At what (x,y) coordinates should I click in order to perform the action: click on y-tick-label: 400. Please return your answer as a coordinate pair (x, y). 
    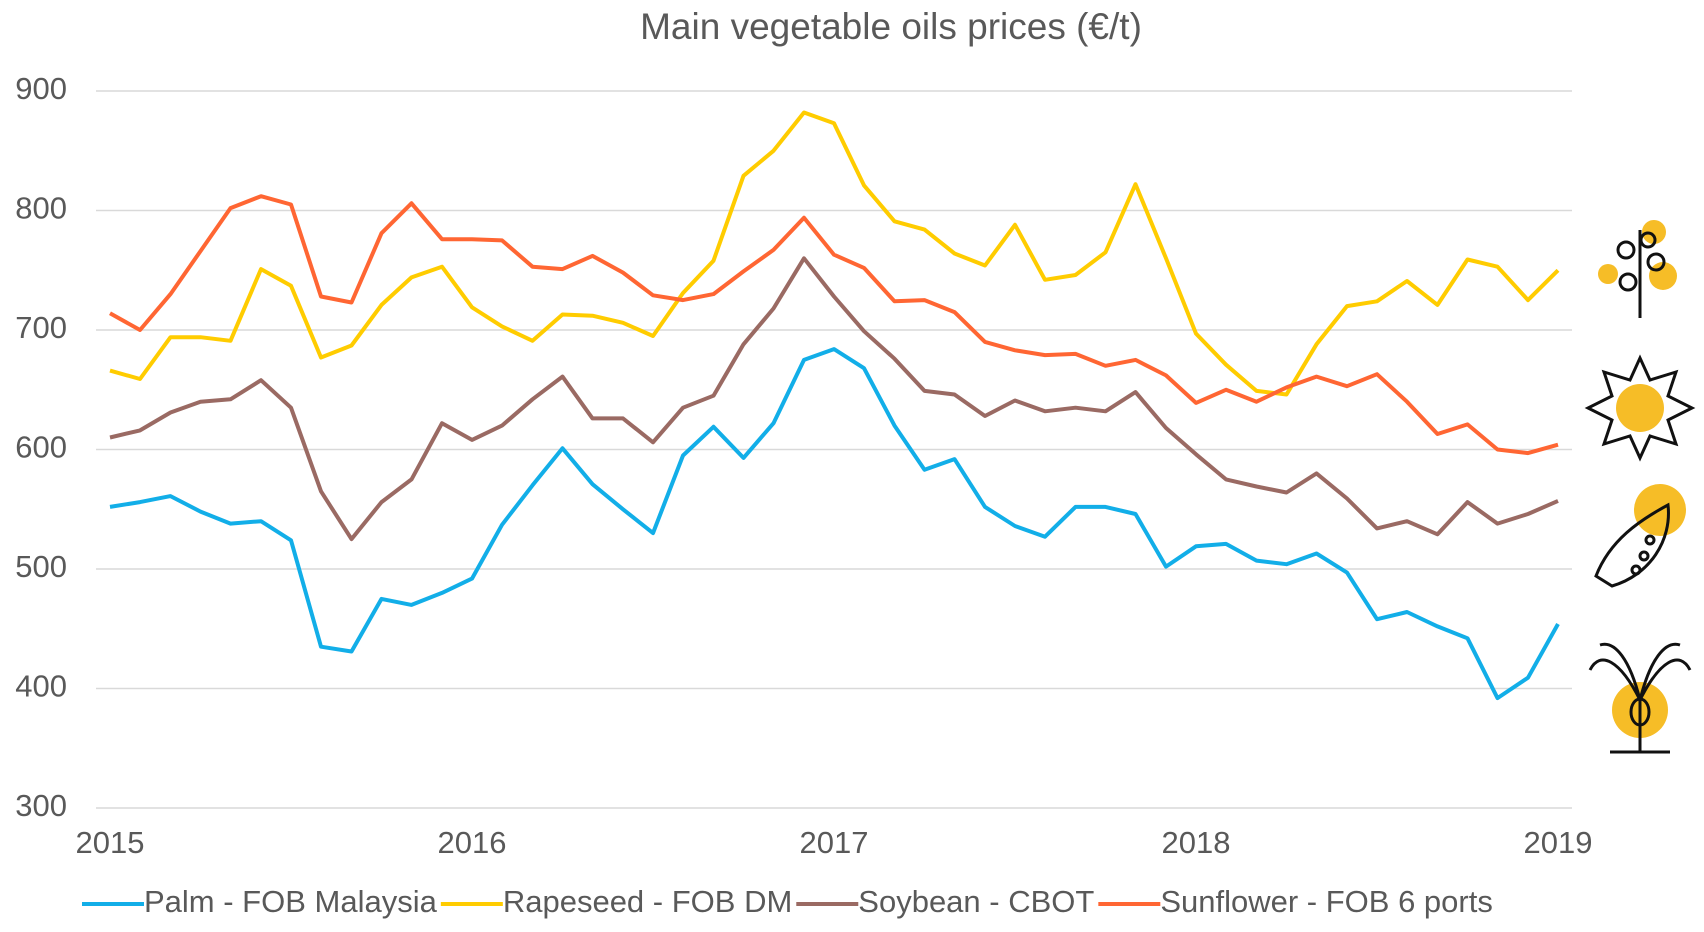
    Looking at the image, I should click on (41, 686).